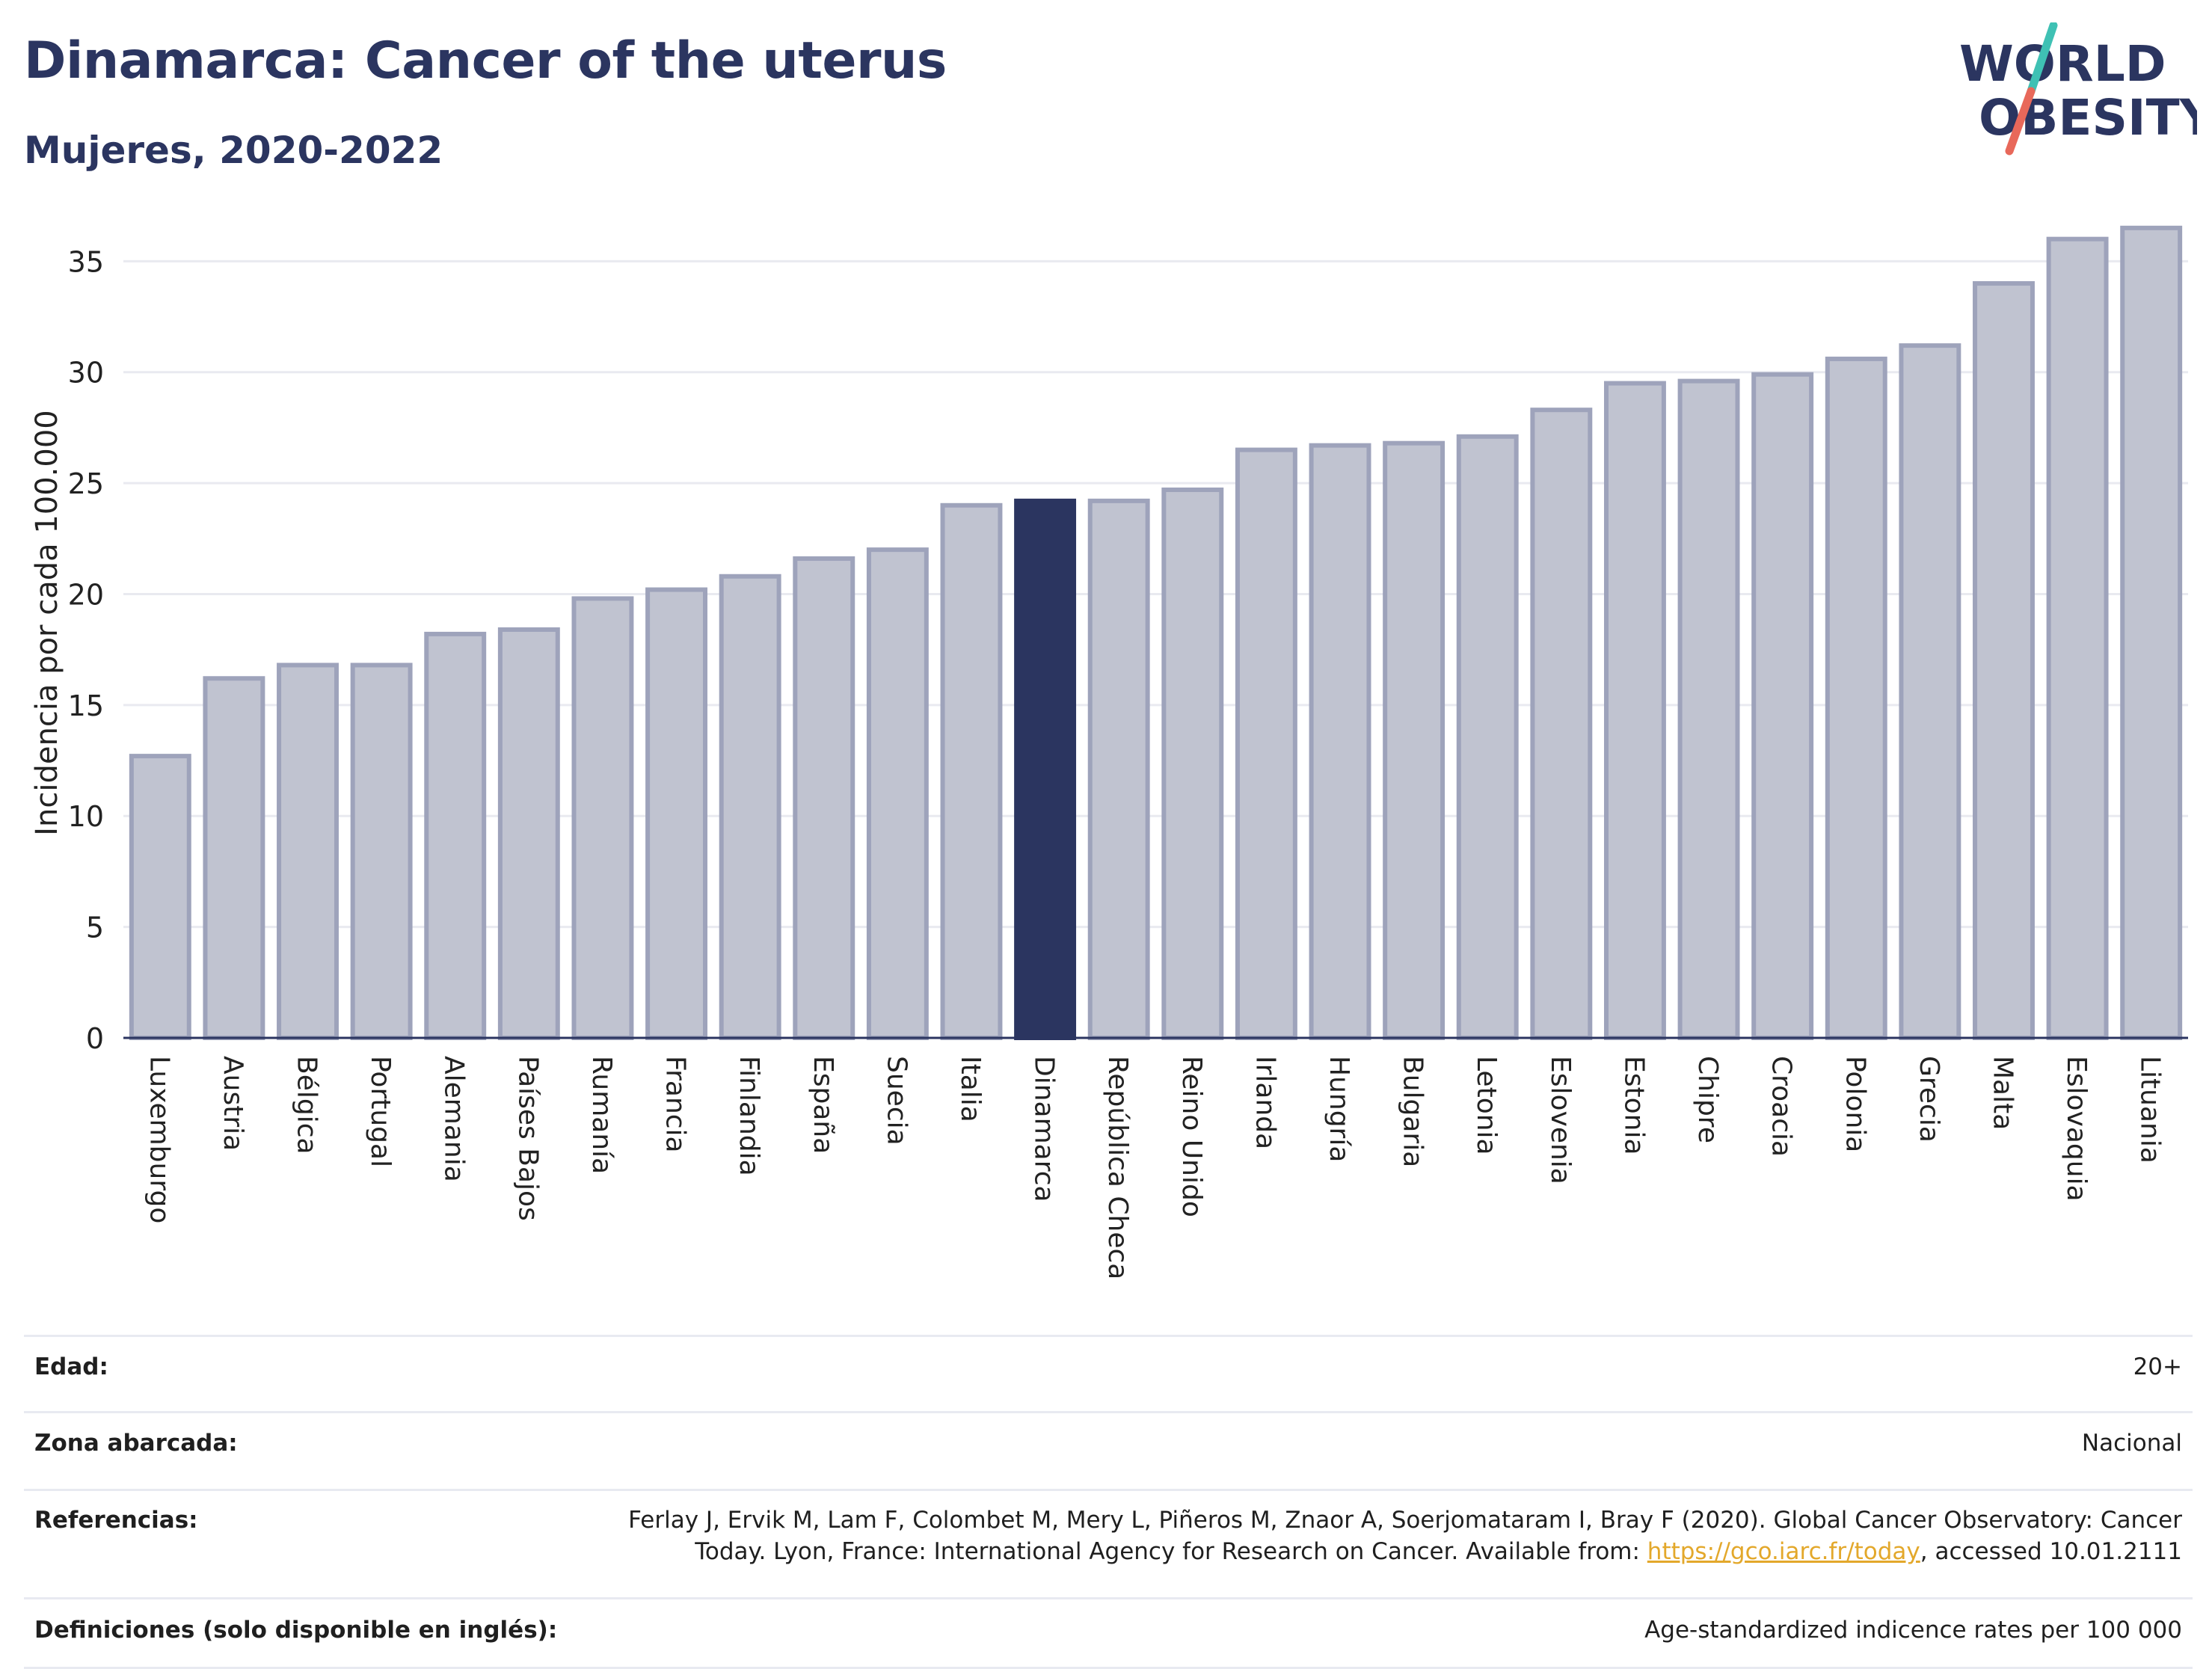  I want to click on x-tick-label: Bélgica, so click(307, 1105).